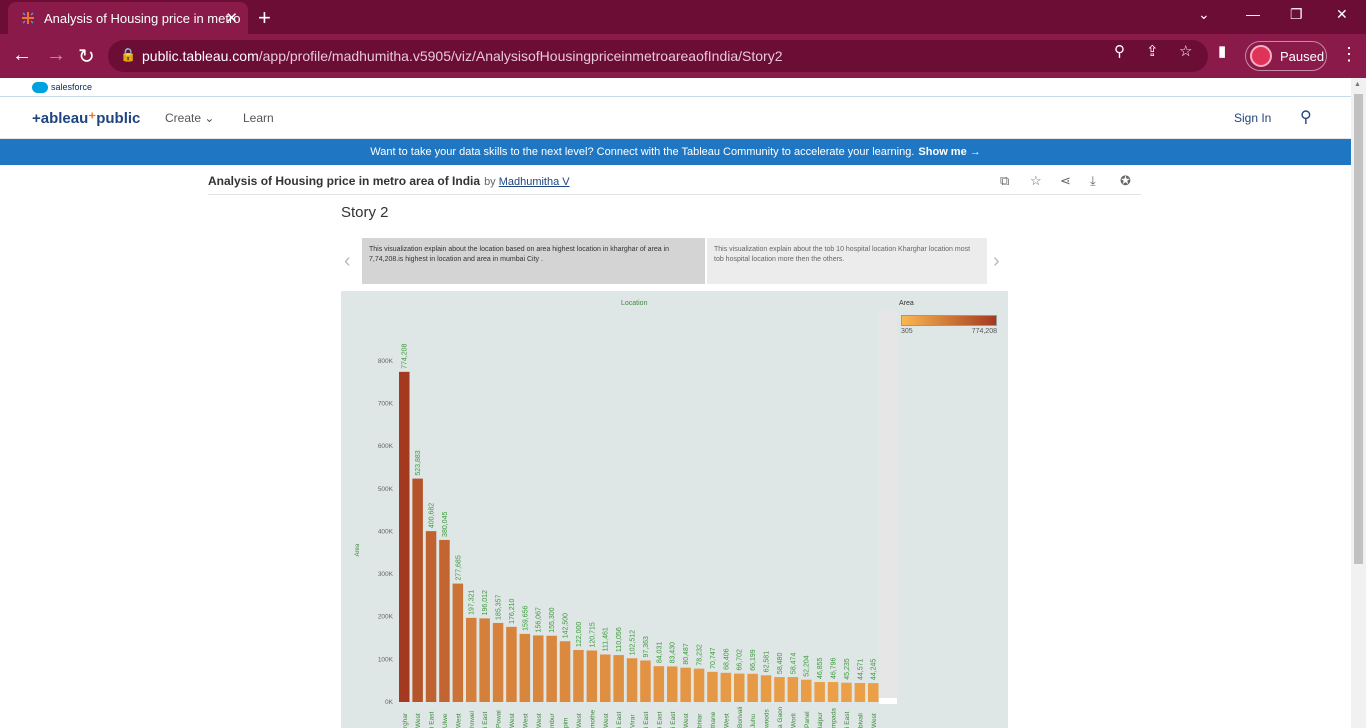 The height and width of the screenshot is (728, 1366). I want to click on show-me-link: Show me →, so click(949, 152).